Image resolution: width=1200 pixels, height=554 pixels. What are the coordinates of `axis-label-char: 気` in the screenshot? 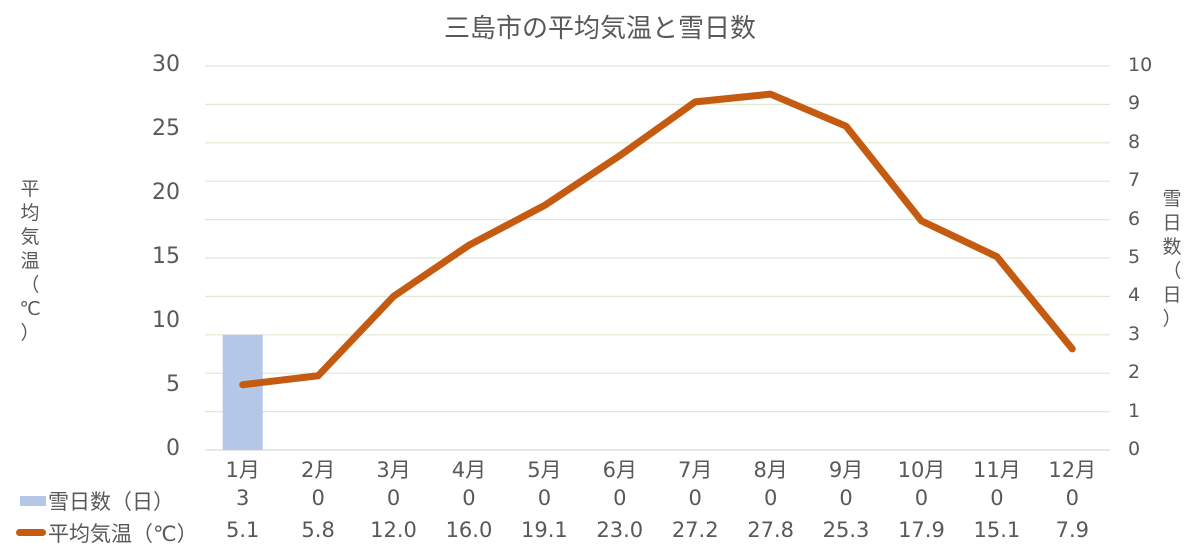 It's located at (30, 237).